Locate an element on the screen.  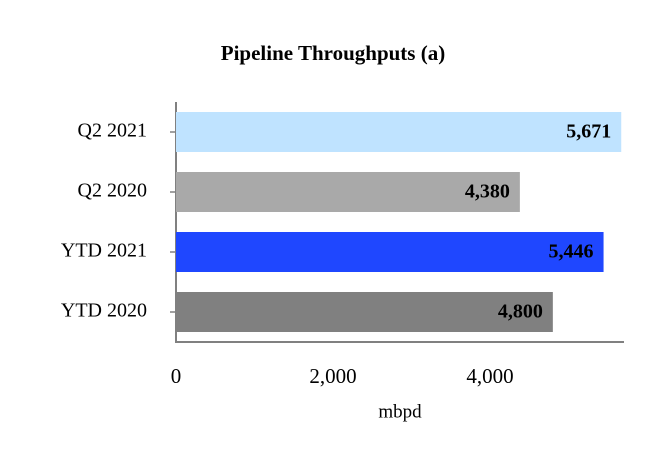
y-tick-label: Q2 2021 is located at coordinates (112, 131).